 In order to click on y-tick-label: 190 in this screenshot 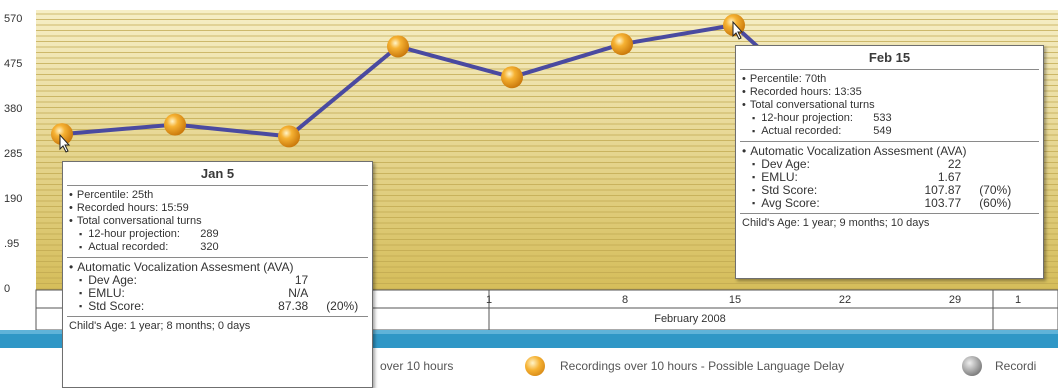, I will do `click(13, 199)`.